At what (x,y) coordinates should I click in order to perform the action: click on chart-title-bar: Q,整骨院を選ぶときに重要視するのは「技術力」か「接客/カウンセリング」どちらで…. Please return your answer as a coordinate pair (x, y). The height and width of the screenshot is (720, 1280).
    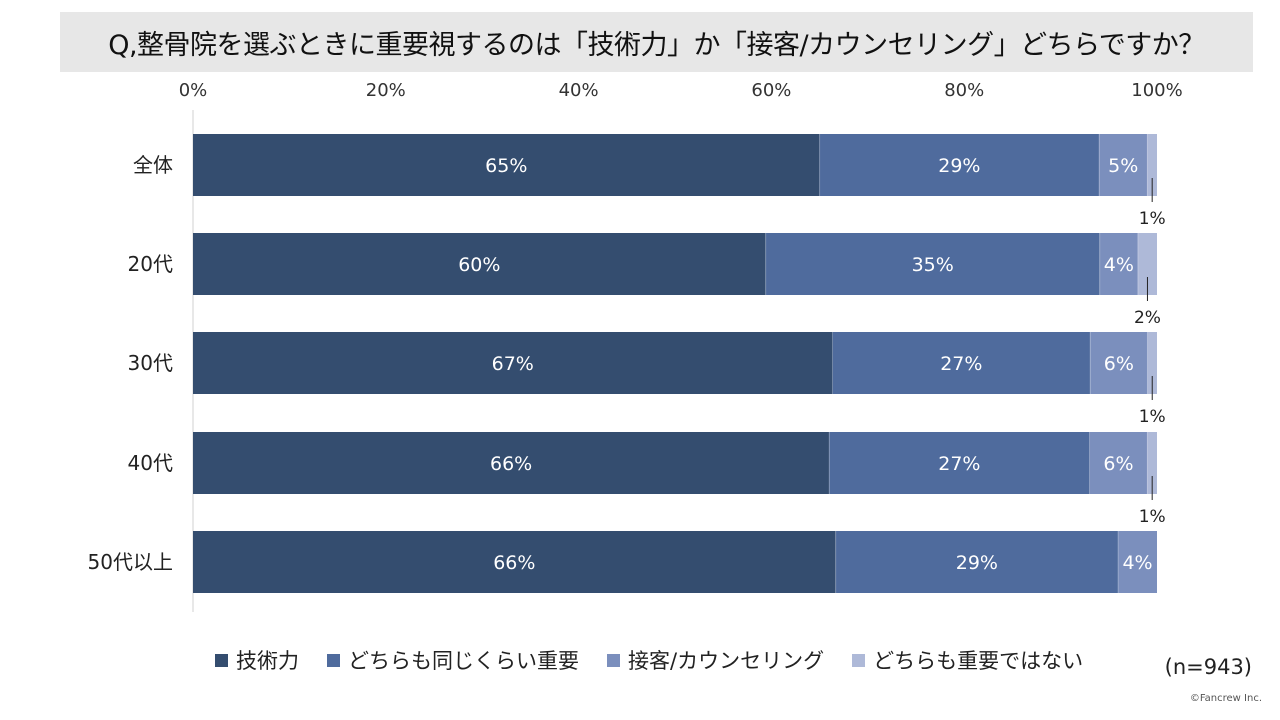
    Looking at the image, I should click on (656, 42).